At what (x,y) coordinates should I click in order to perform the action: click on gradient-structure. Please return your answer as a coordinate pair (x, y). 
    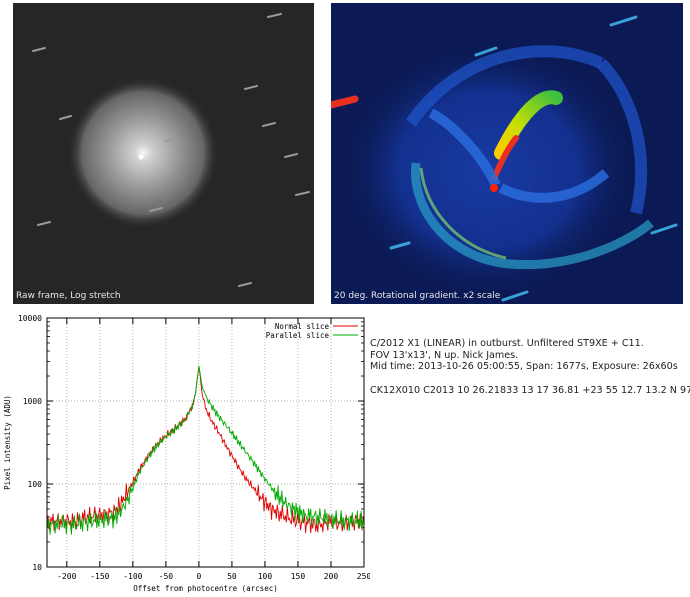
    Looking at the image, I should click on (530, 157).